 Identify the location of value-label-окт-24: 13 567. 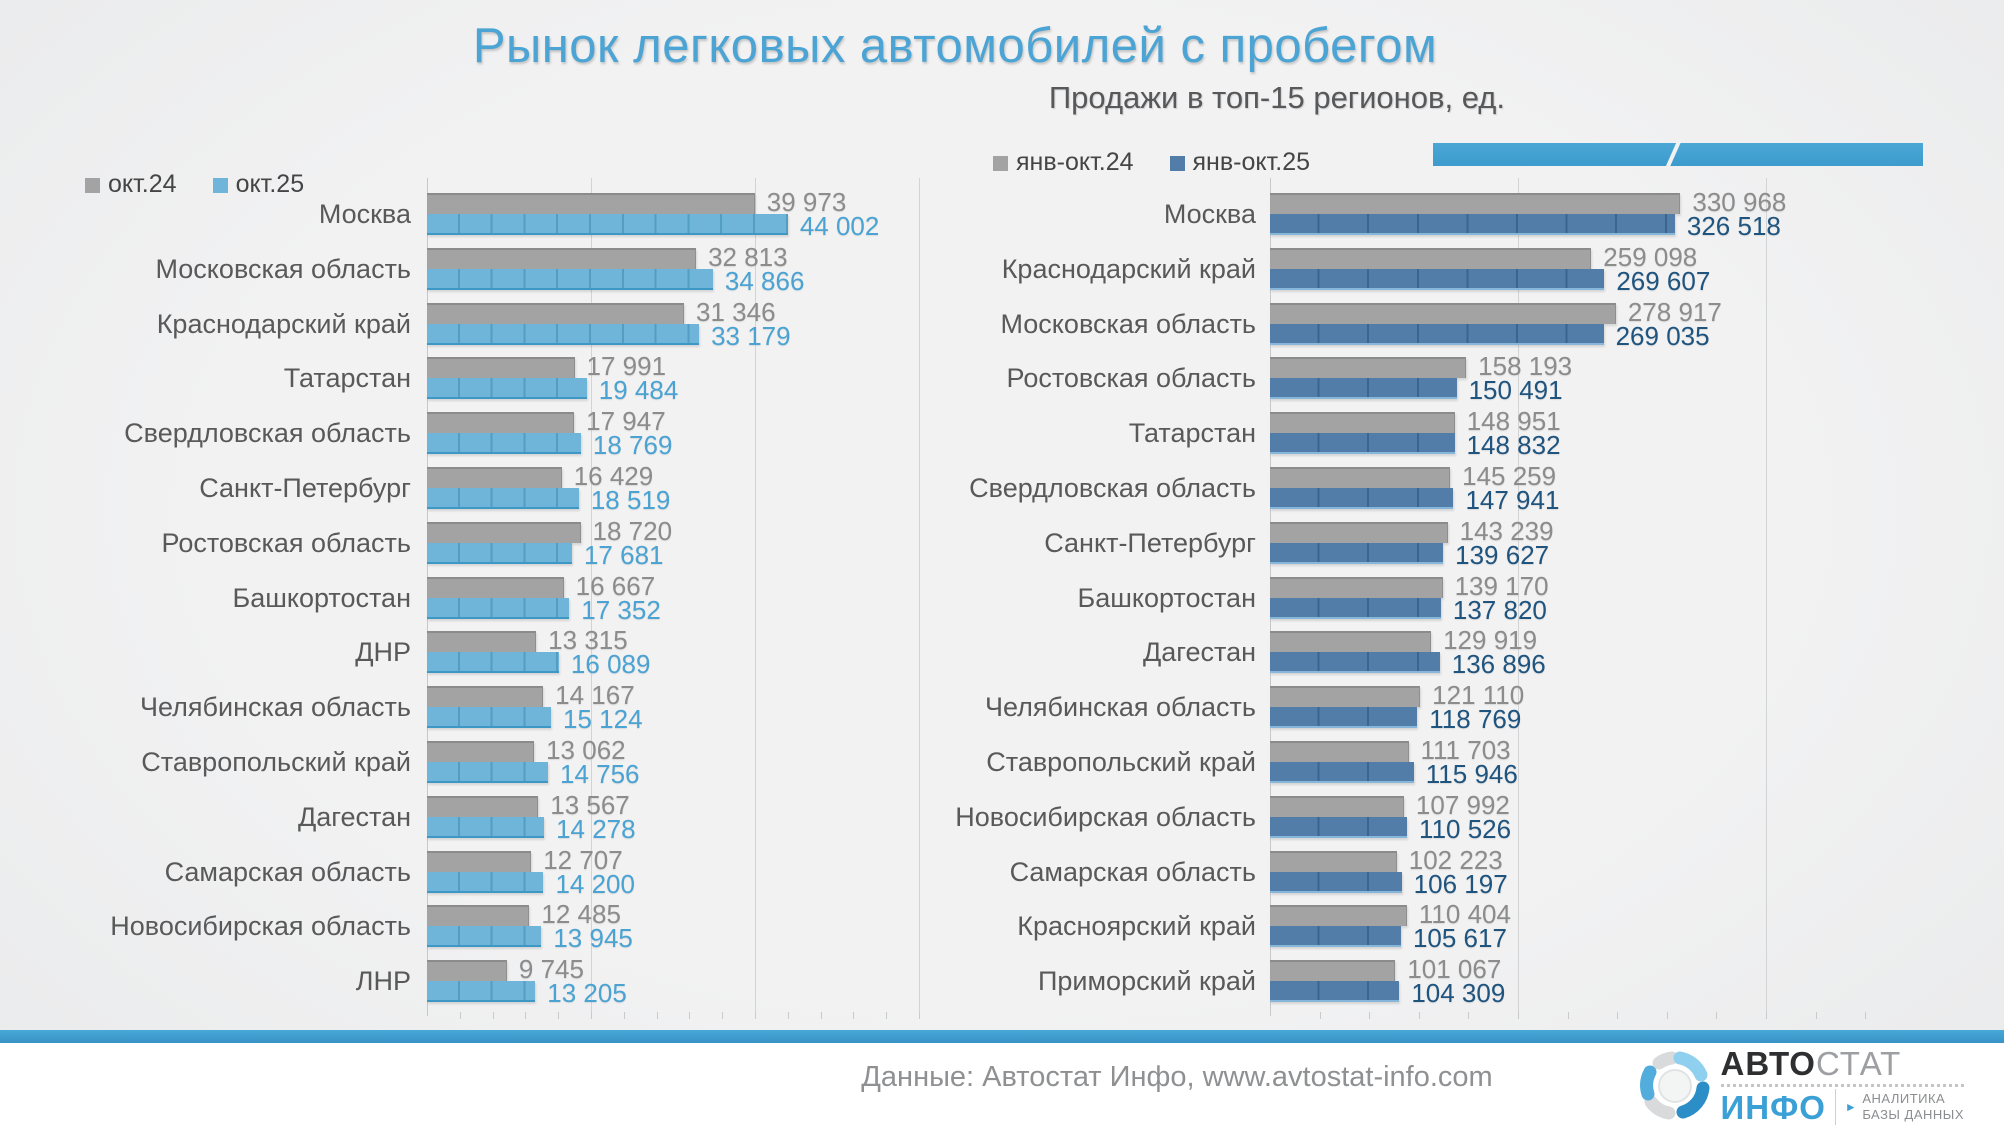
(590, 804).